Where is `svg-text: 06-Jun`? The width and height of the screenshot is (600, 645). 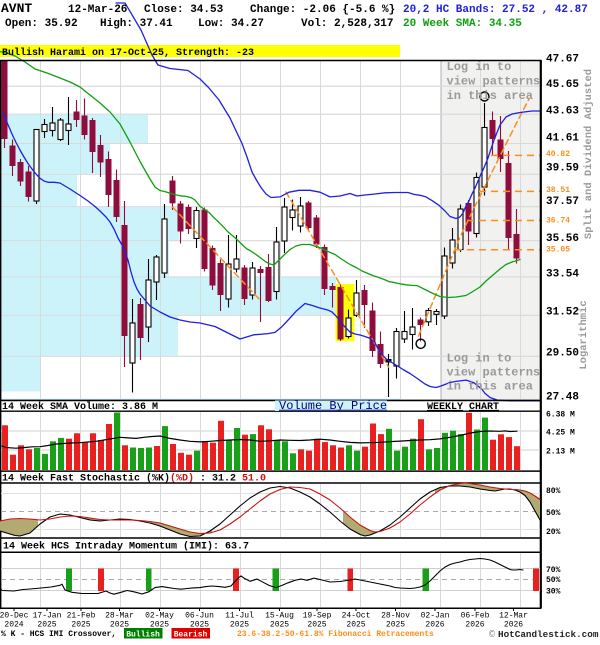 svg-text: 06-Jun is located at coordinates (199, 616).